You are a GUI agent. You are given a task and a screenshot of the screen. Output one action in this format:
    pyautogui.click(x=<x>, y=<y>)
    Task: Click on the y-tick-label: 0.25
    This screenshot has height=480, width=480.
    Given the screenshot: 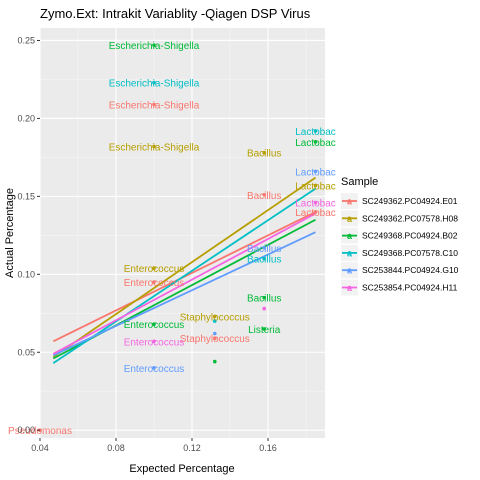 What is the action you would take?
    pyautogui.click(x=26, y=40)
    